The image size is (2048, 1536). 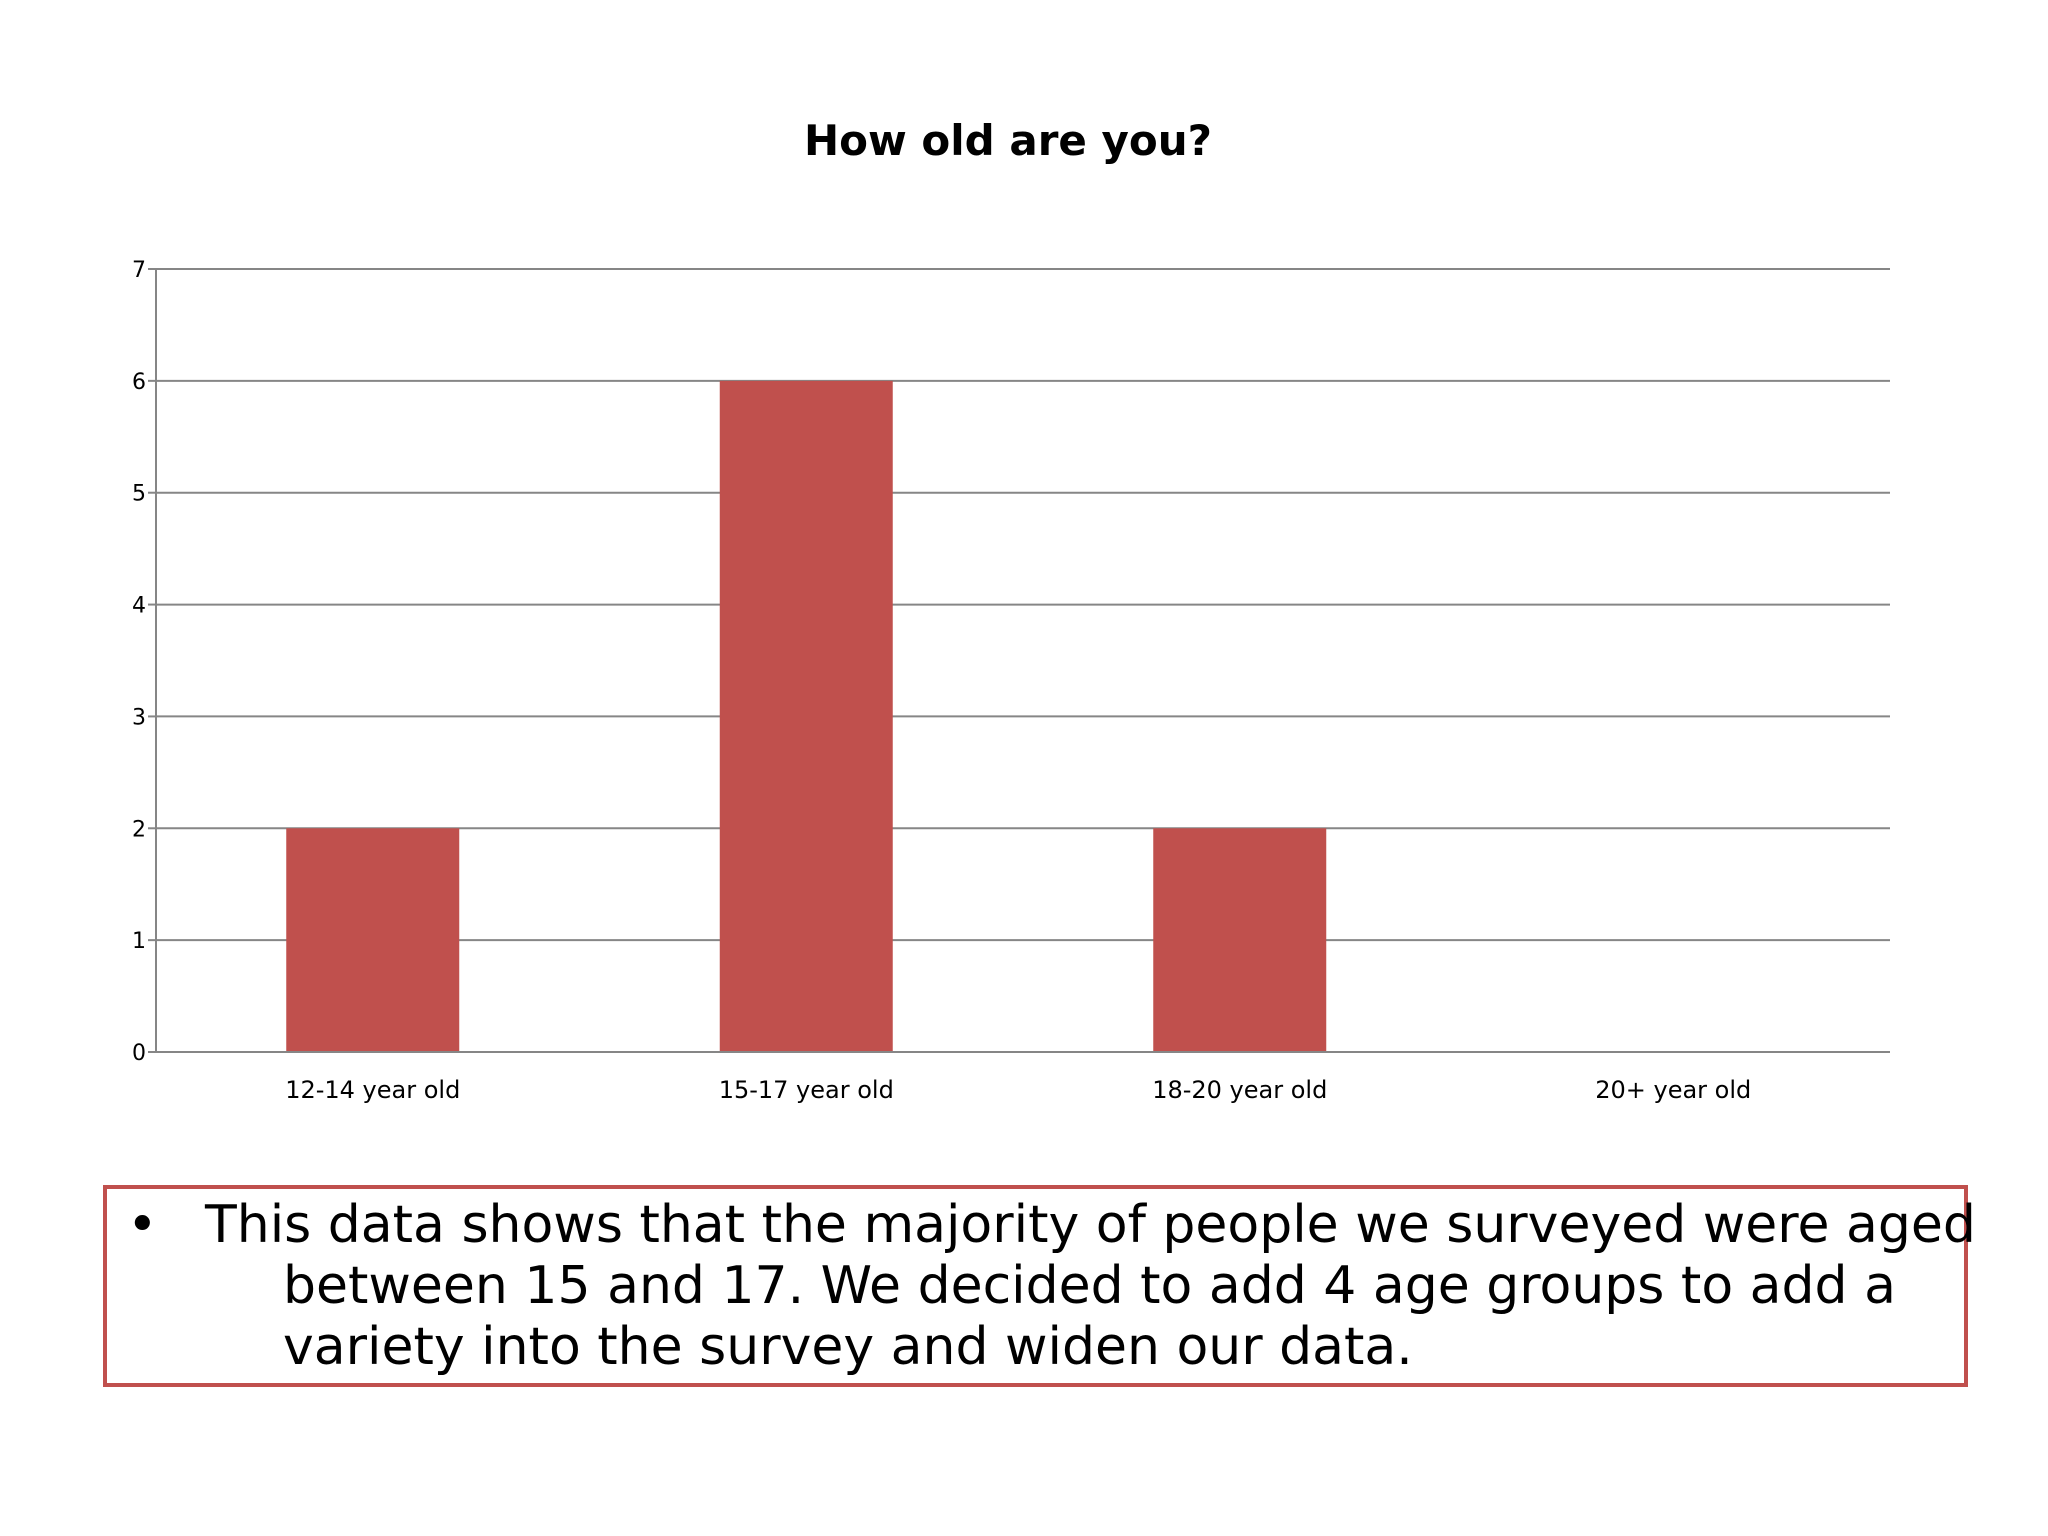 I want to click on x-tick-label: 15-17 year old, so click(x=806, y=1090).